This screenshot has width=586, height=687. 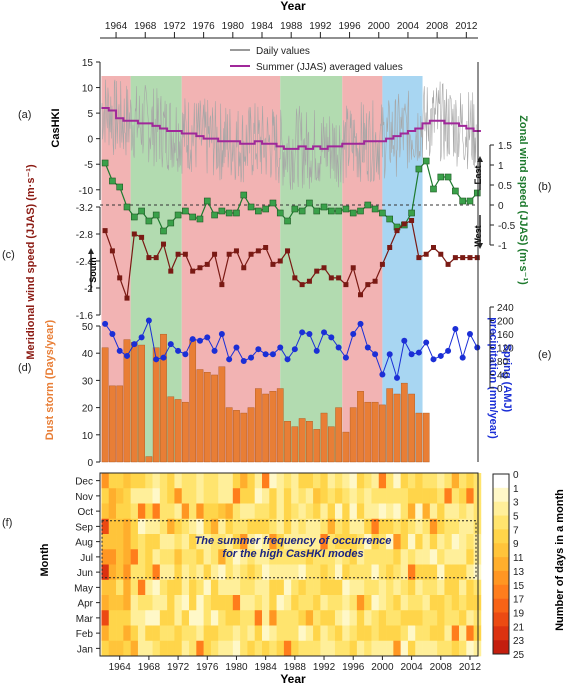 I want to click on top-tick-label-1976: 1976, so click(x=203, y=26).